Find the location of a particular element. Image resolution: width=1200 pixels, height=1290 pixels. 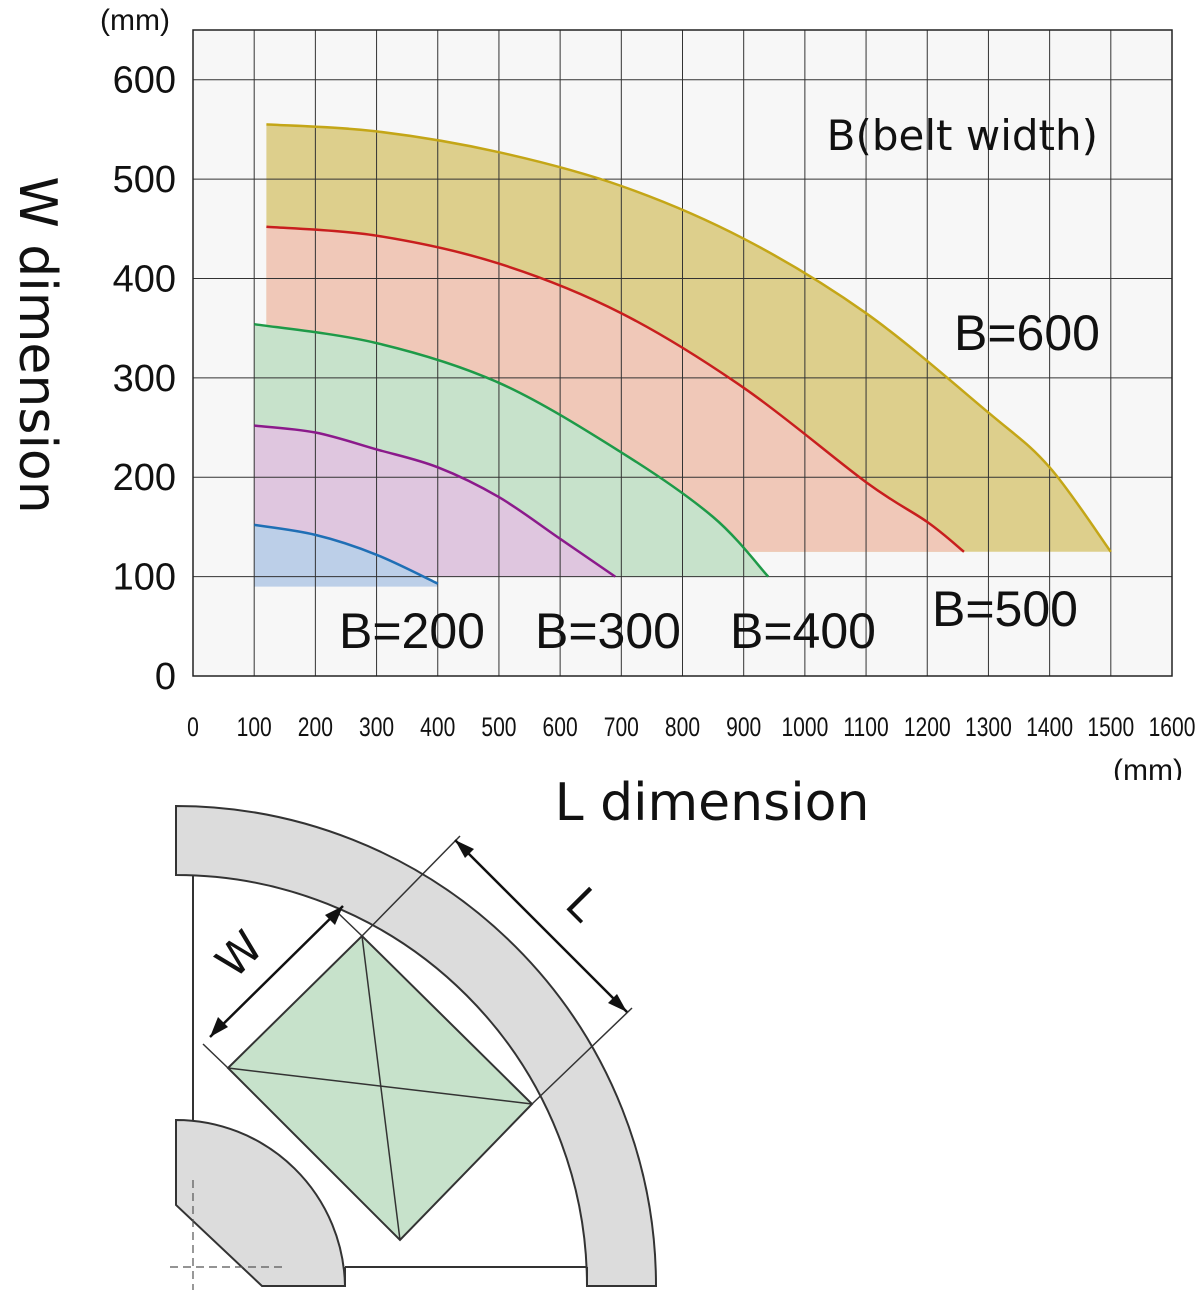

w-dimension-line is located at coordinates (276, 971).